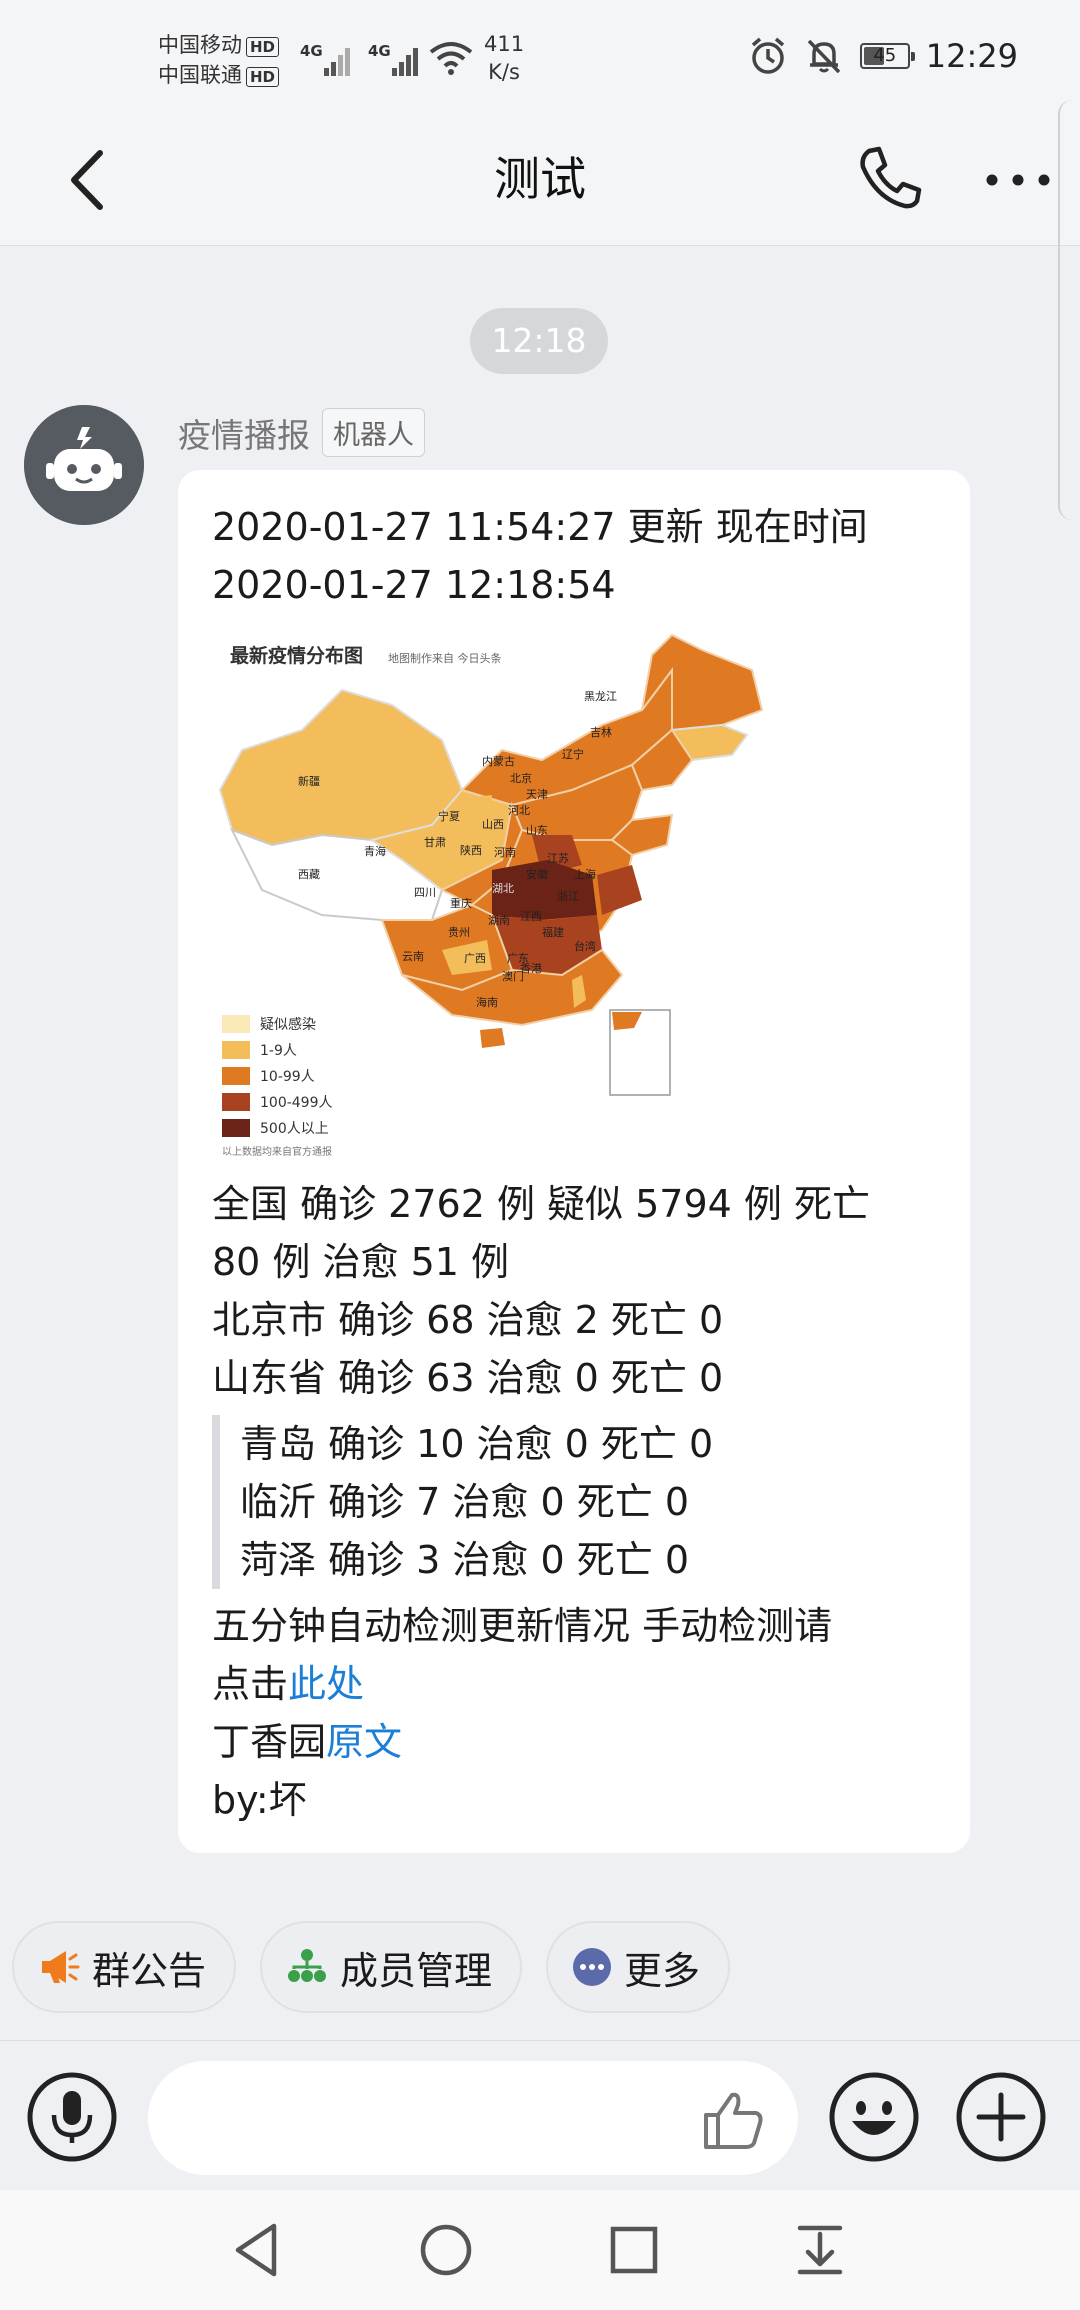 The image size is (1080, 2310). What do you see at coordinates (540, 2250) in the screenshot?
I see `system-navigation-bar` at bounding box center [540, 2250].